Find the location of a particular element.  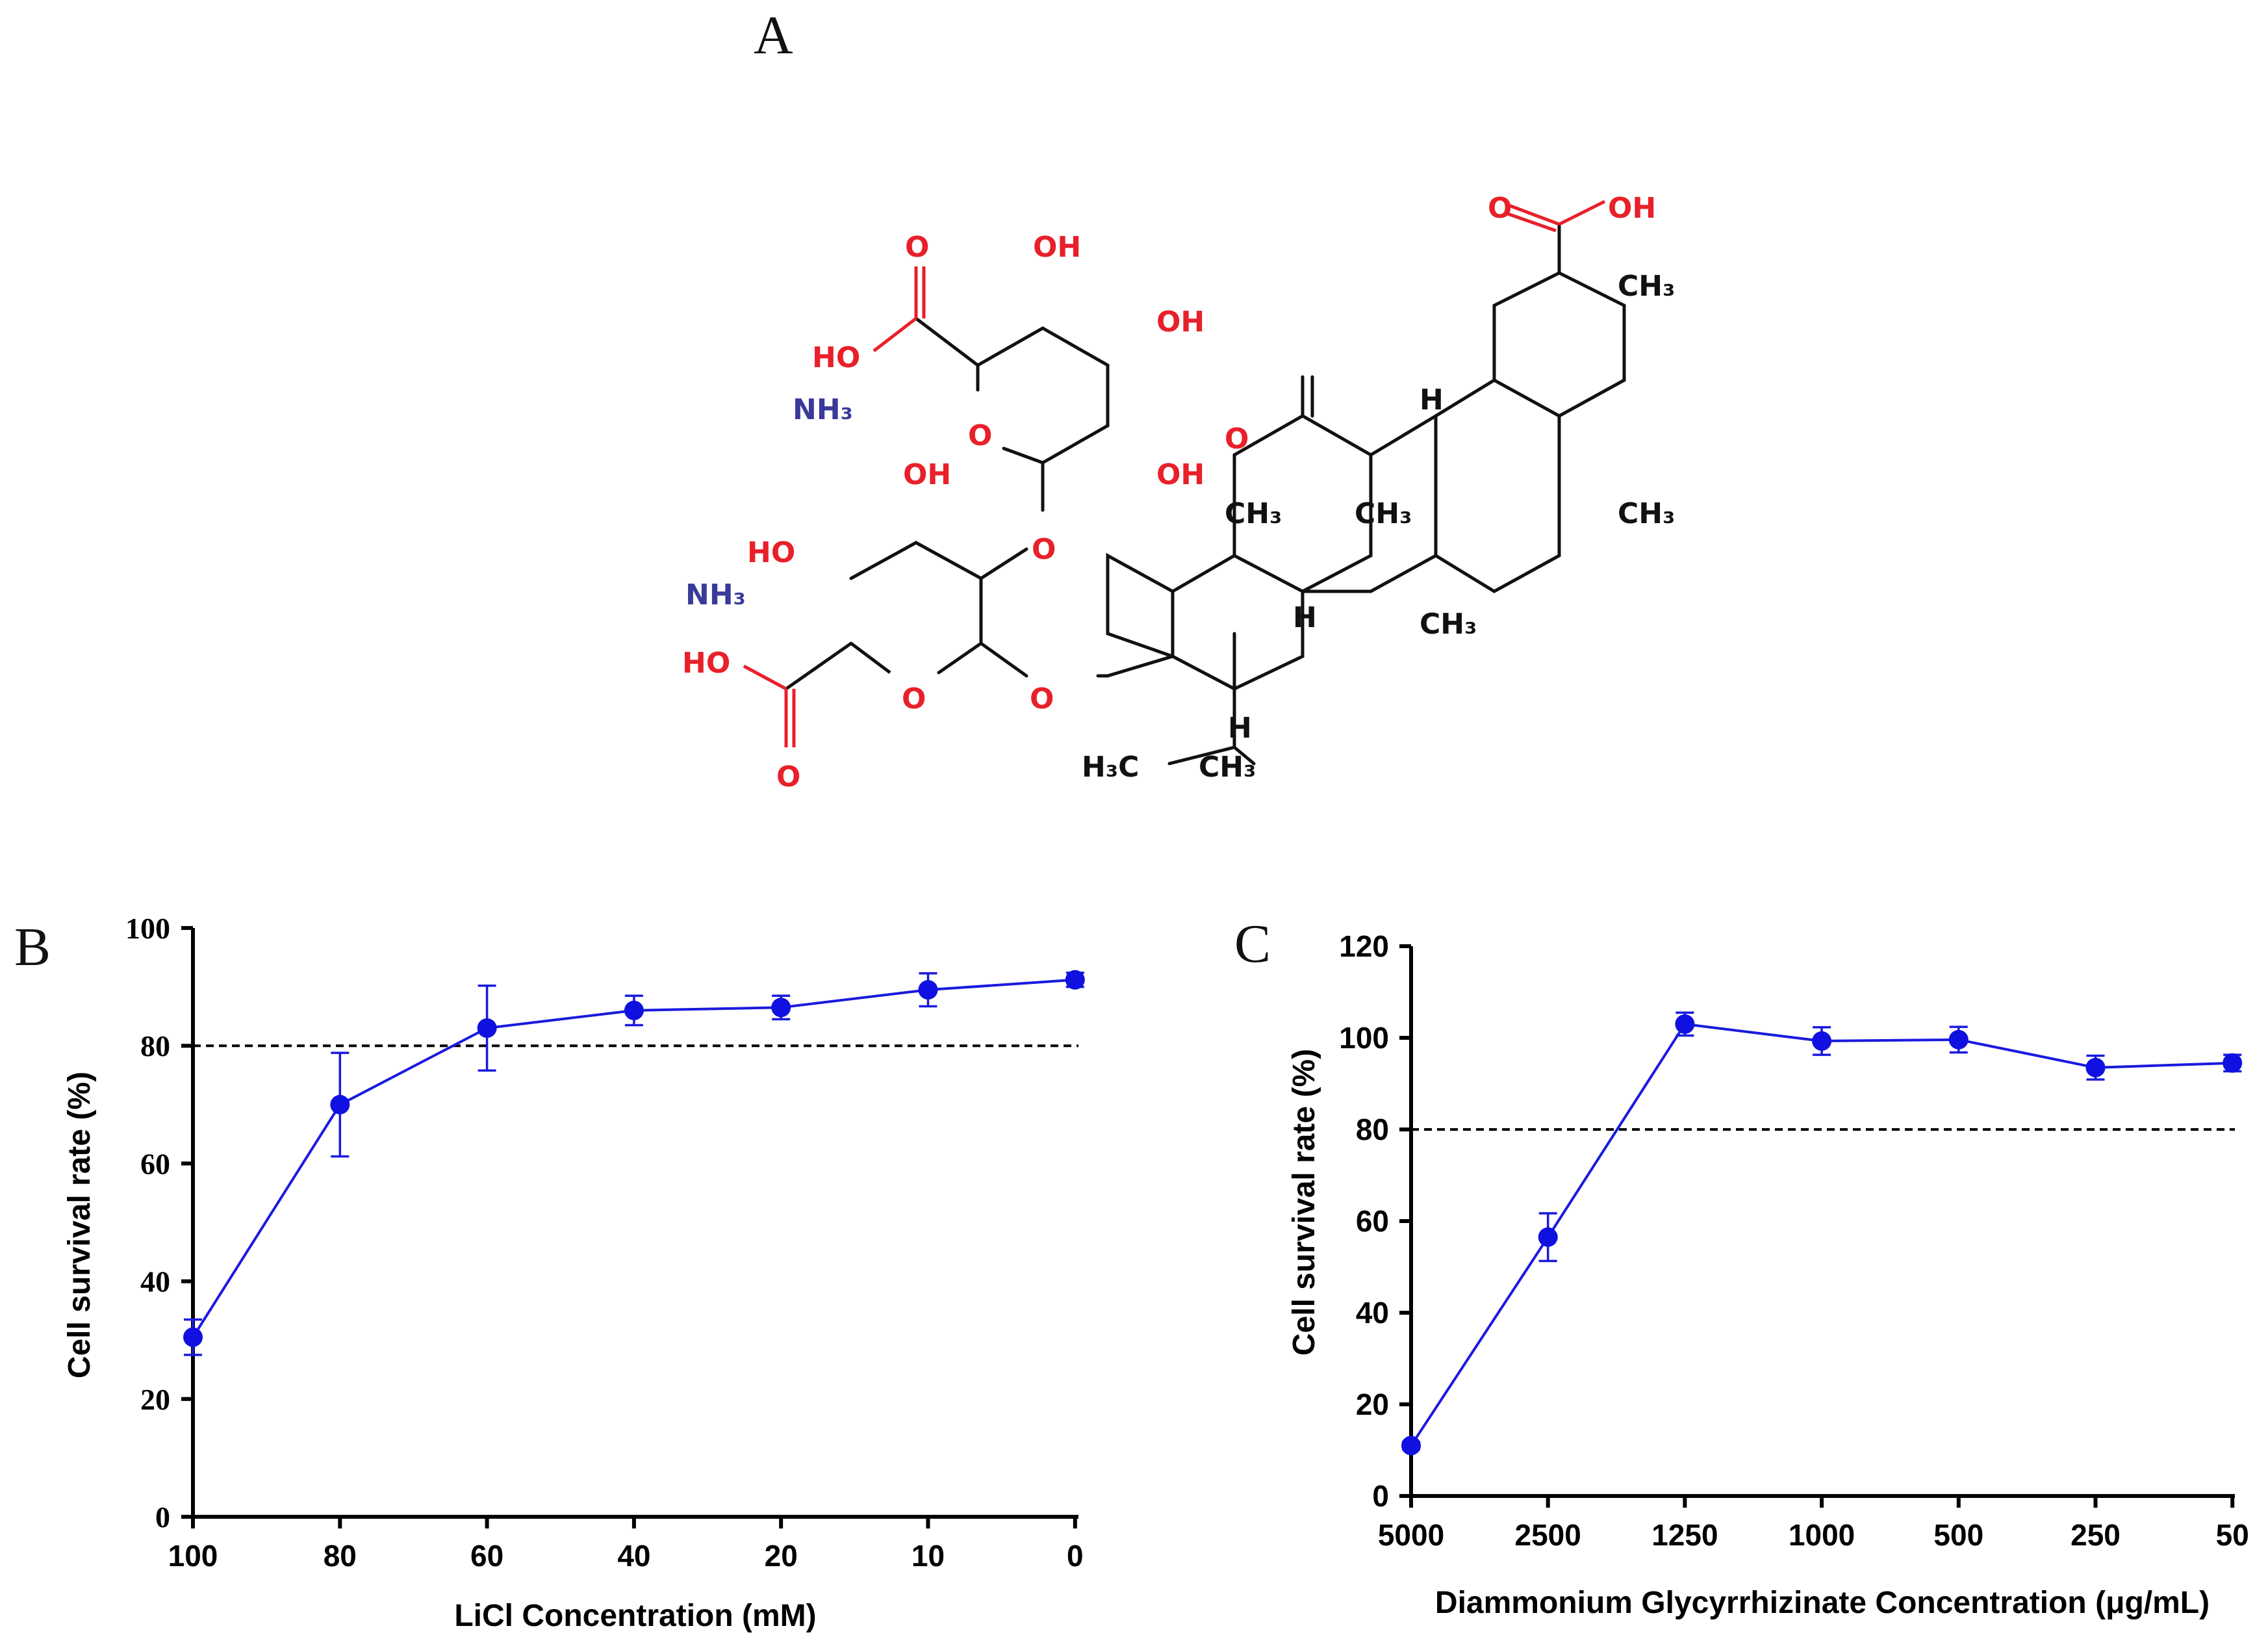

chart-c-ytick-label-2: 40 is located at coordinates (1372, 1313).